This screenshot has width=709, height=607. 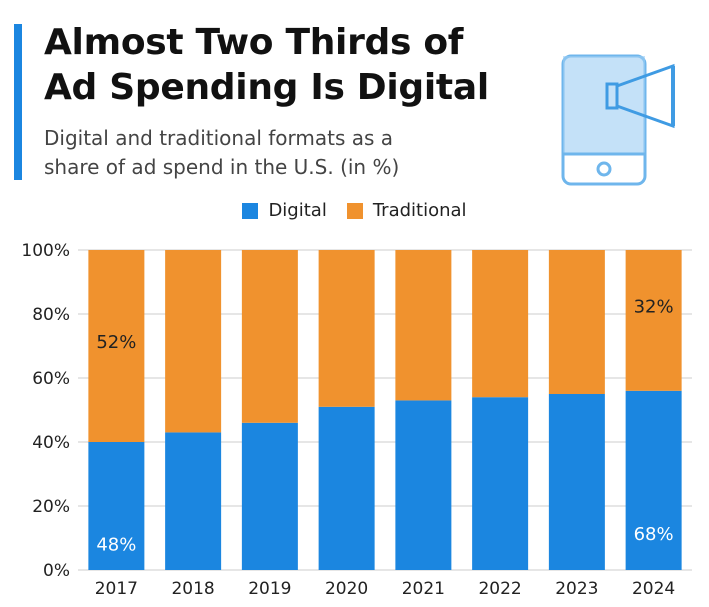 What do you see at coordinates (116, 342) in the screenshot?
I see `data-label-traditional-2017: 52%` at bounding box center [116, 342].